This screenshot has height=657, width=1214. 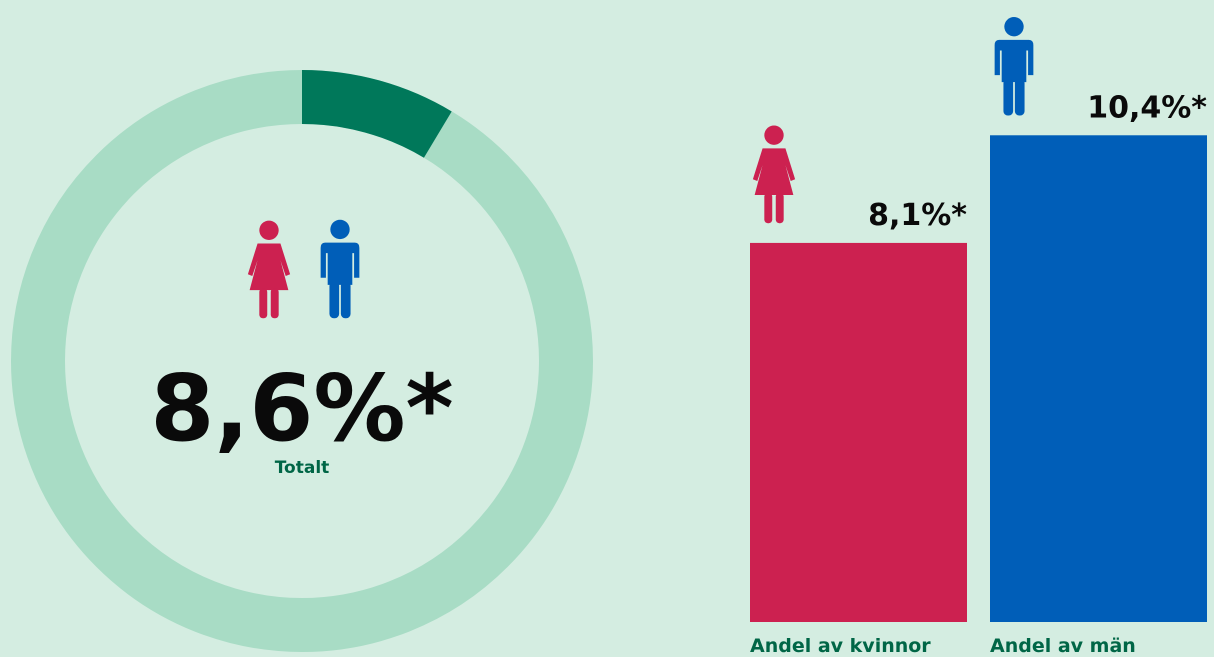 I want to click on total-label: Totalt, so click(x=302, y=468).